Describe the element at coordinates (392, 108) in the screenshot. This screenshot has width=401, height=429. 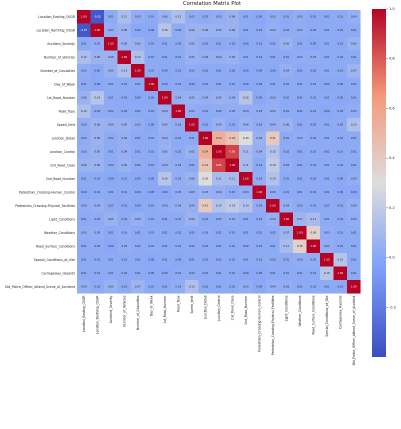
I see `colorbar-tick-label: 0.6` at that location.